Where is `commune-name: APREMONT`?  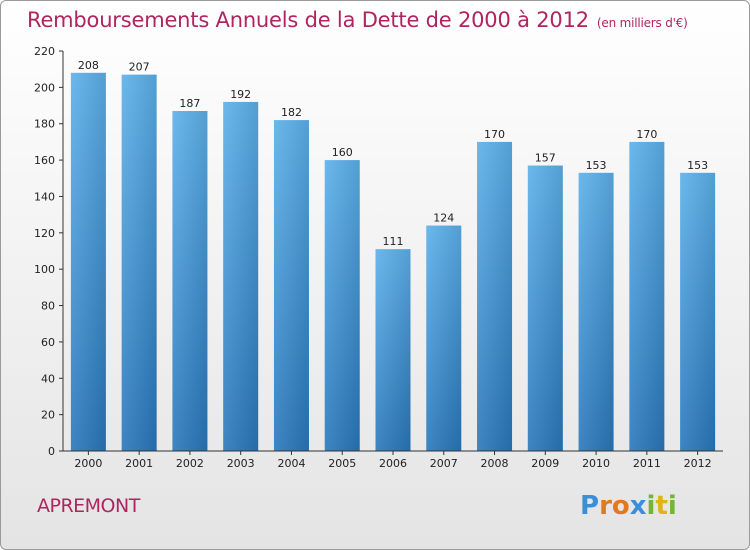 commune-name: APREMONT is located at coordinates (88, 506).